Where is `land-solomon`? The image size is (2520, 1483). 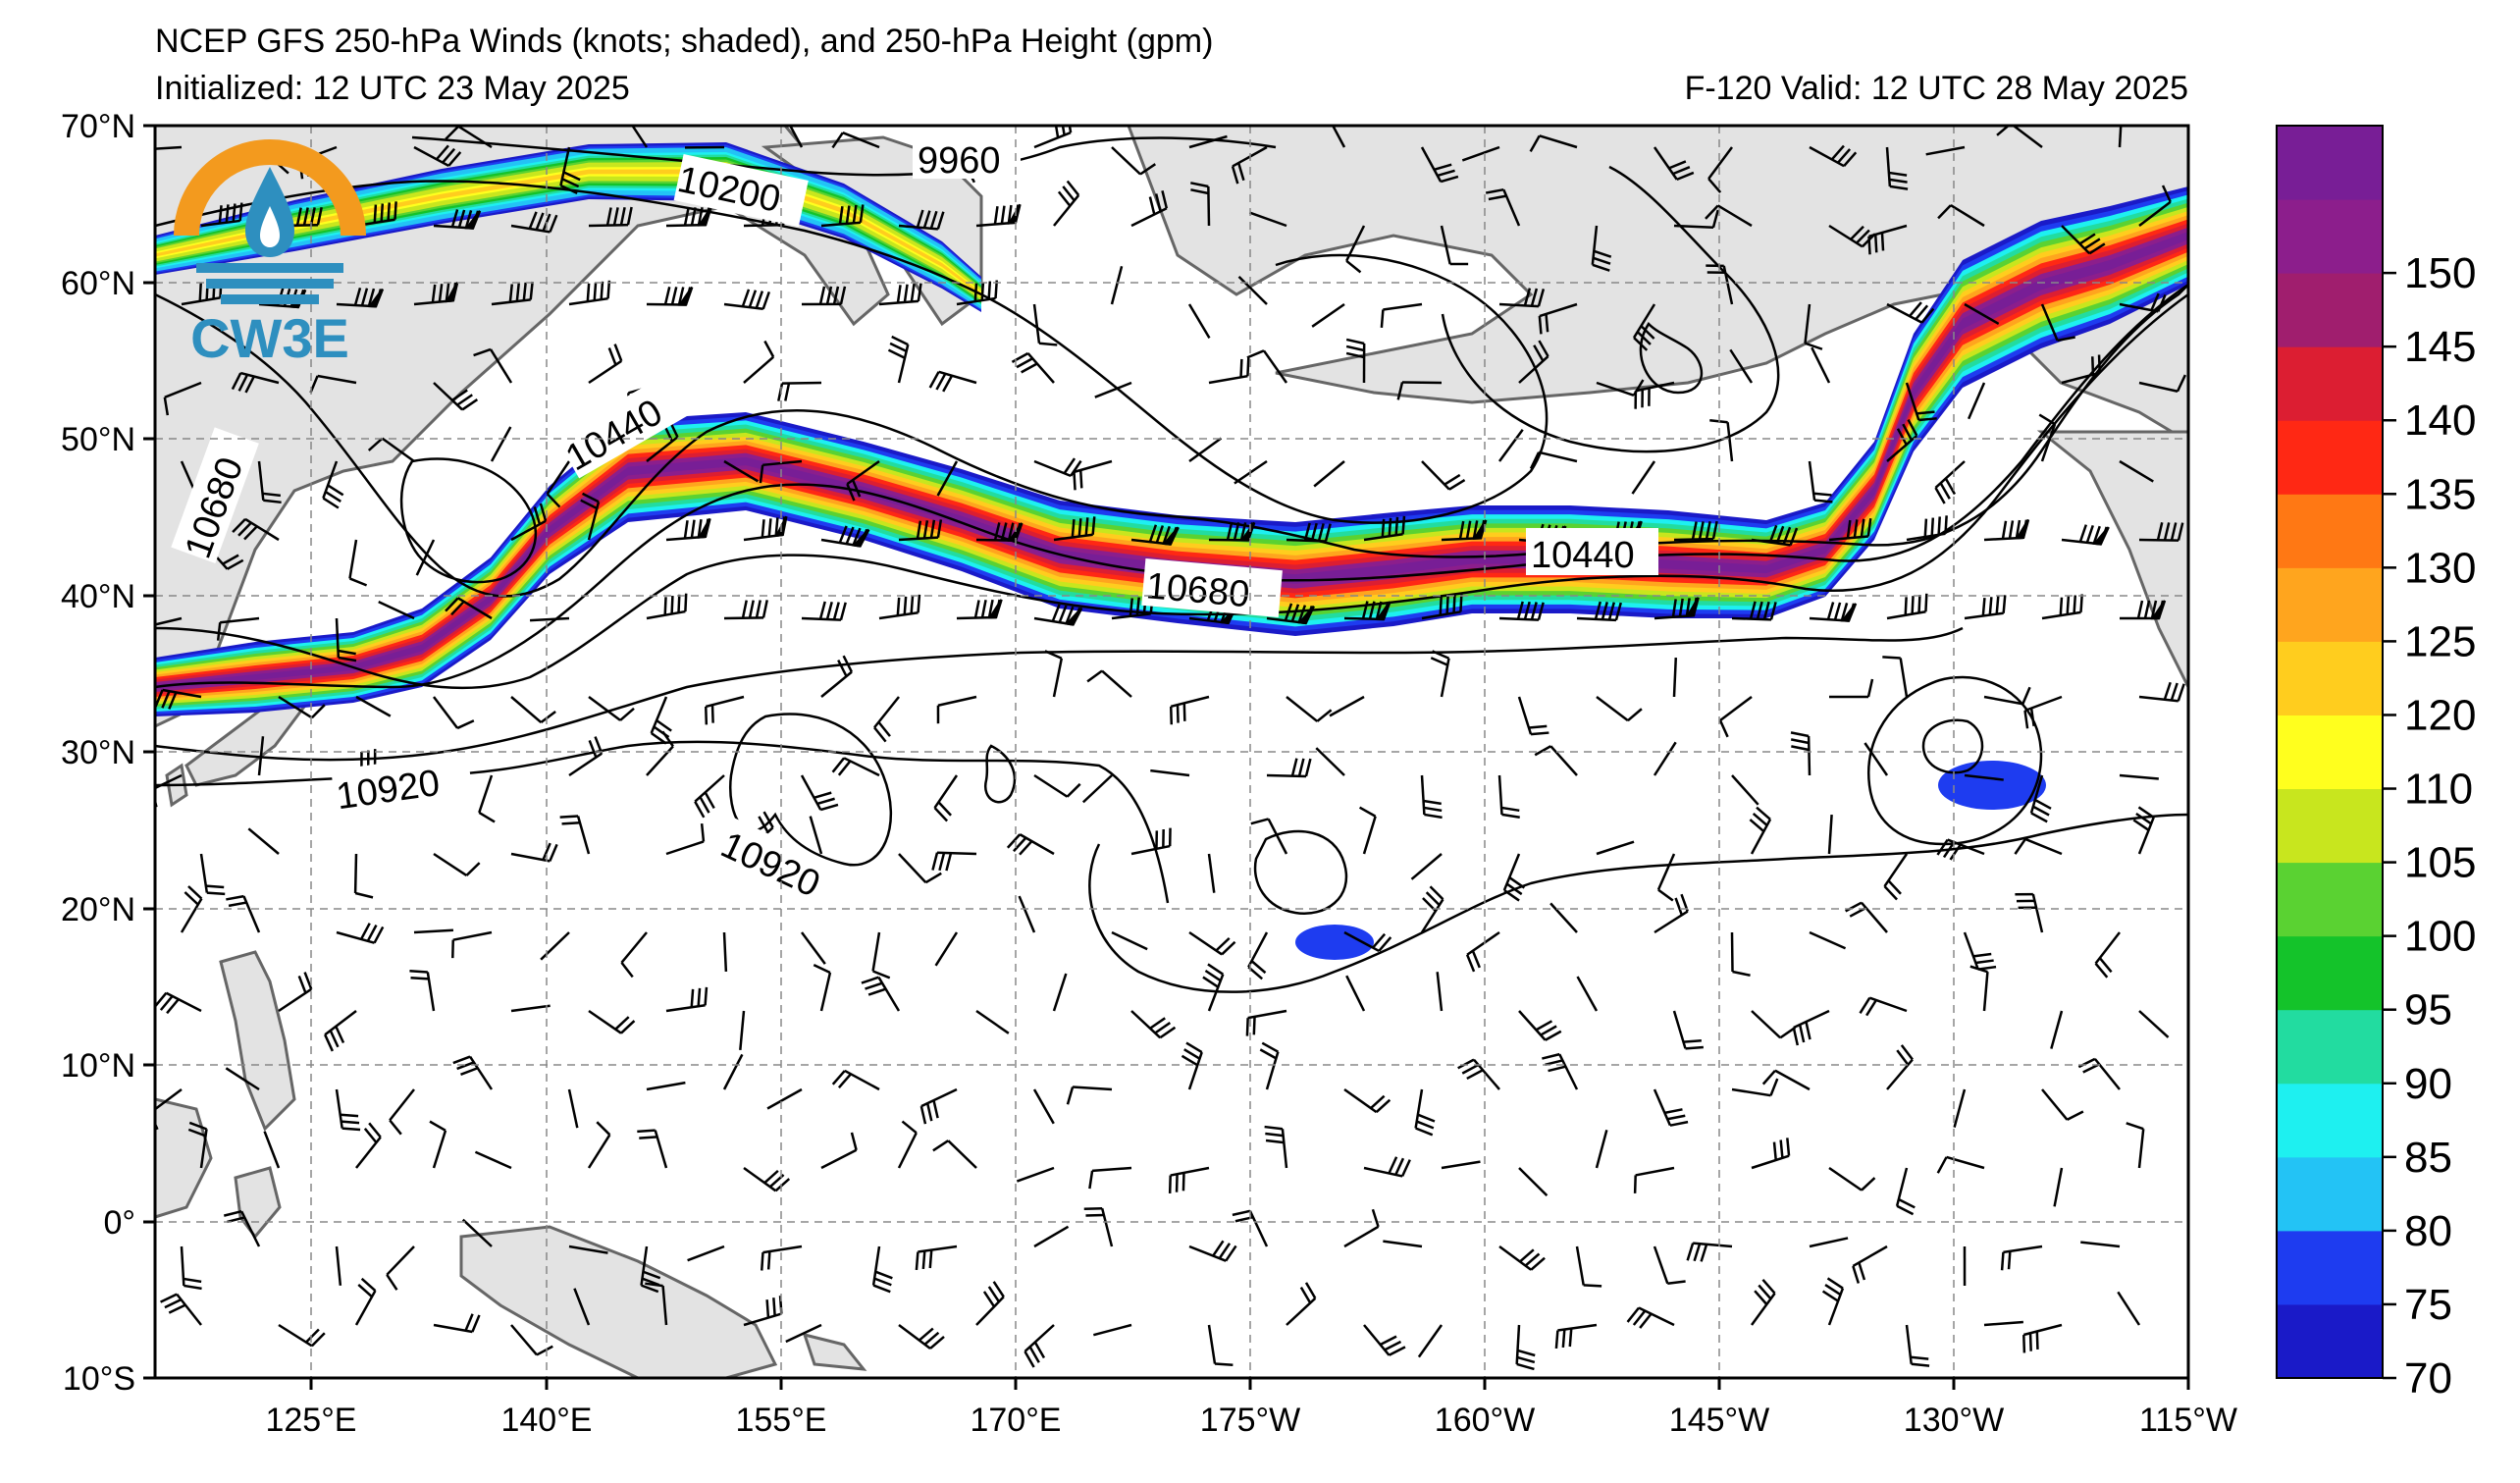 land-solomon is located at coordinates (834, 1351).